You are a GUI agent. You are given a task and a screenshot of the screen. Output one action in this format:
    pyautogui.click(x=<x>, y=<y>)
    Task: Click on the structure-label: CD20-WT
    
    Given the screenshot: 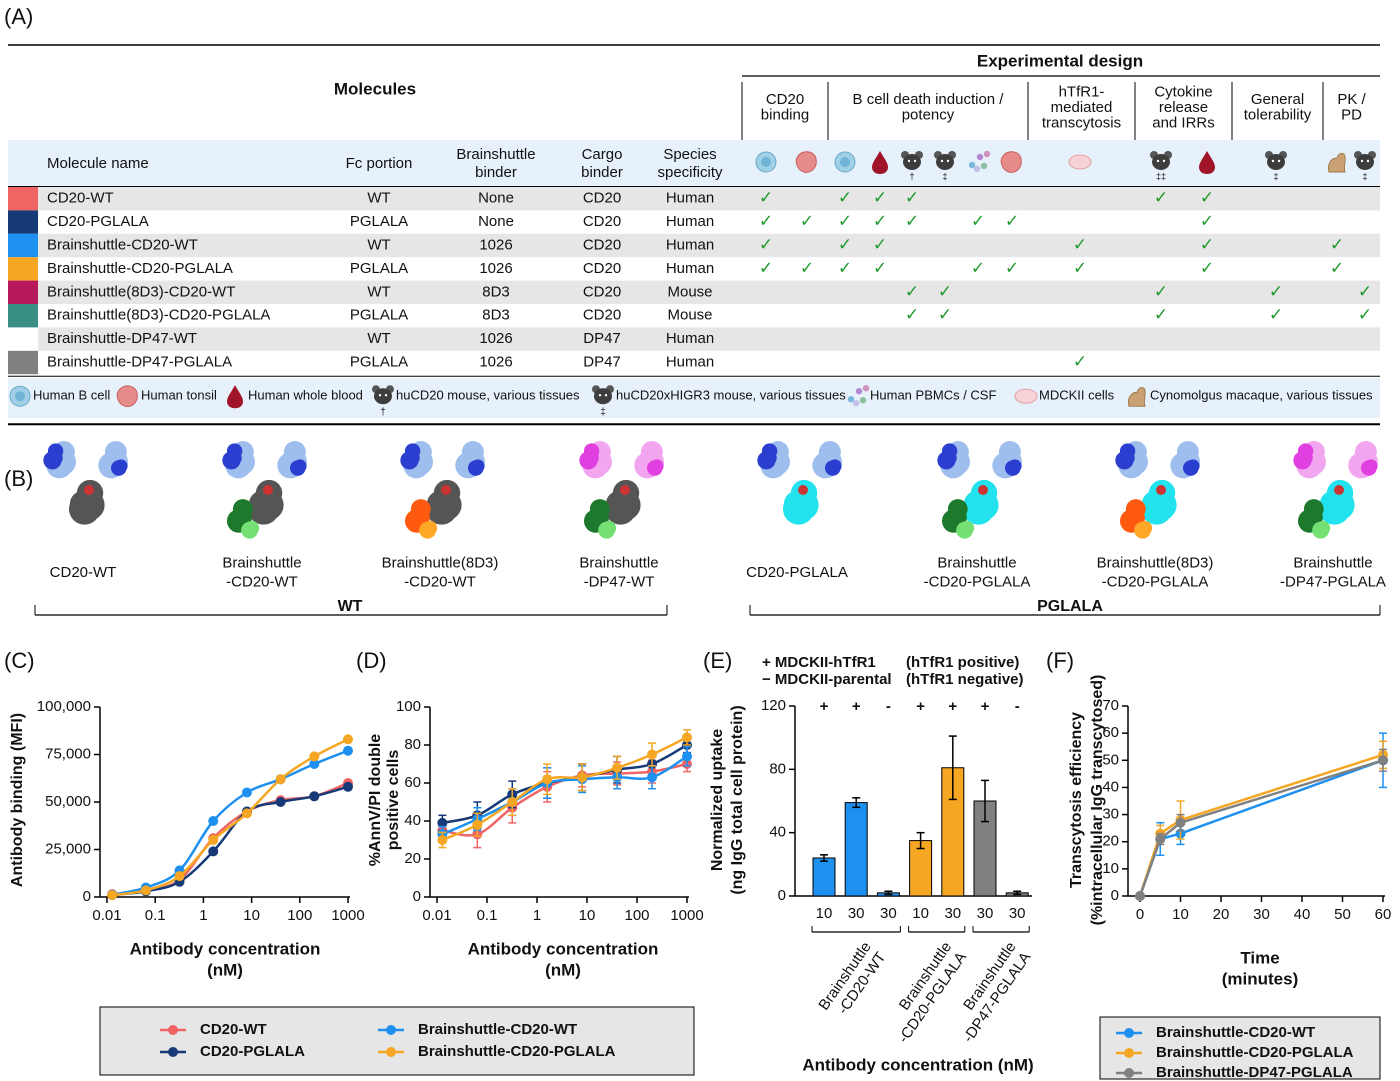 What is the action you would take?
    pyautogui.click(x=83, y=572)
    